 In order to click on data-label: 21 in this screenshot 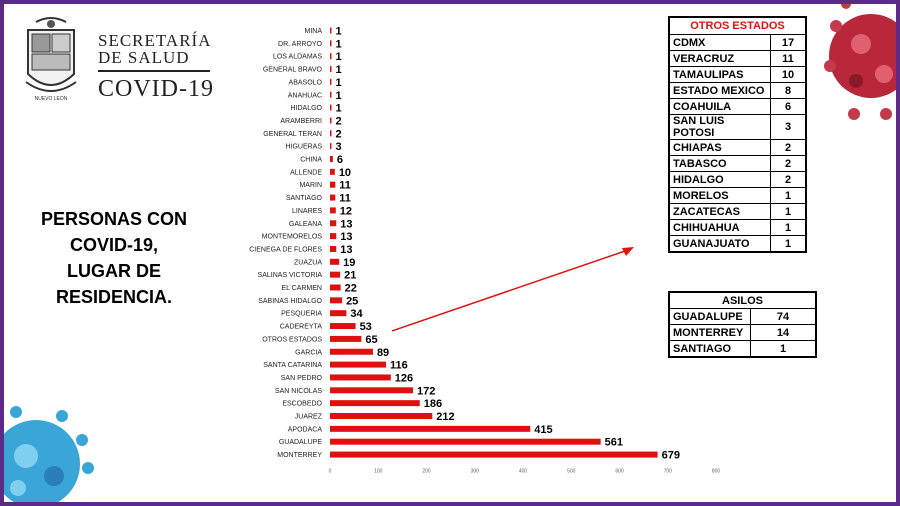, I will do `click(350, 276)`.